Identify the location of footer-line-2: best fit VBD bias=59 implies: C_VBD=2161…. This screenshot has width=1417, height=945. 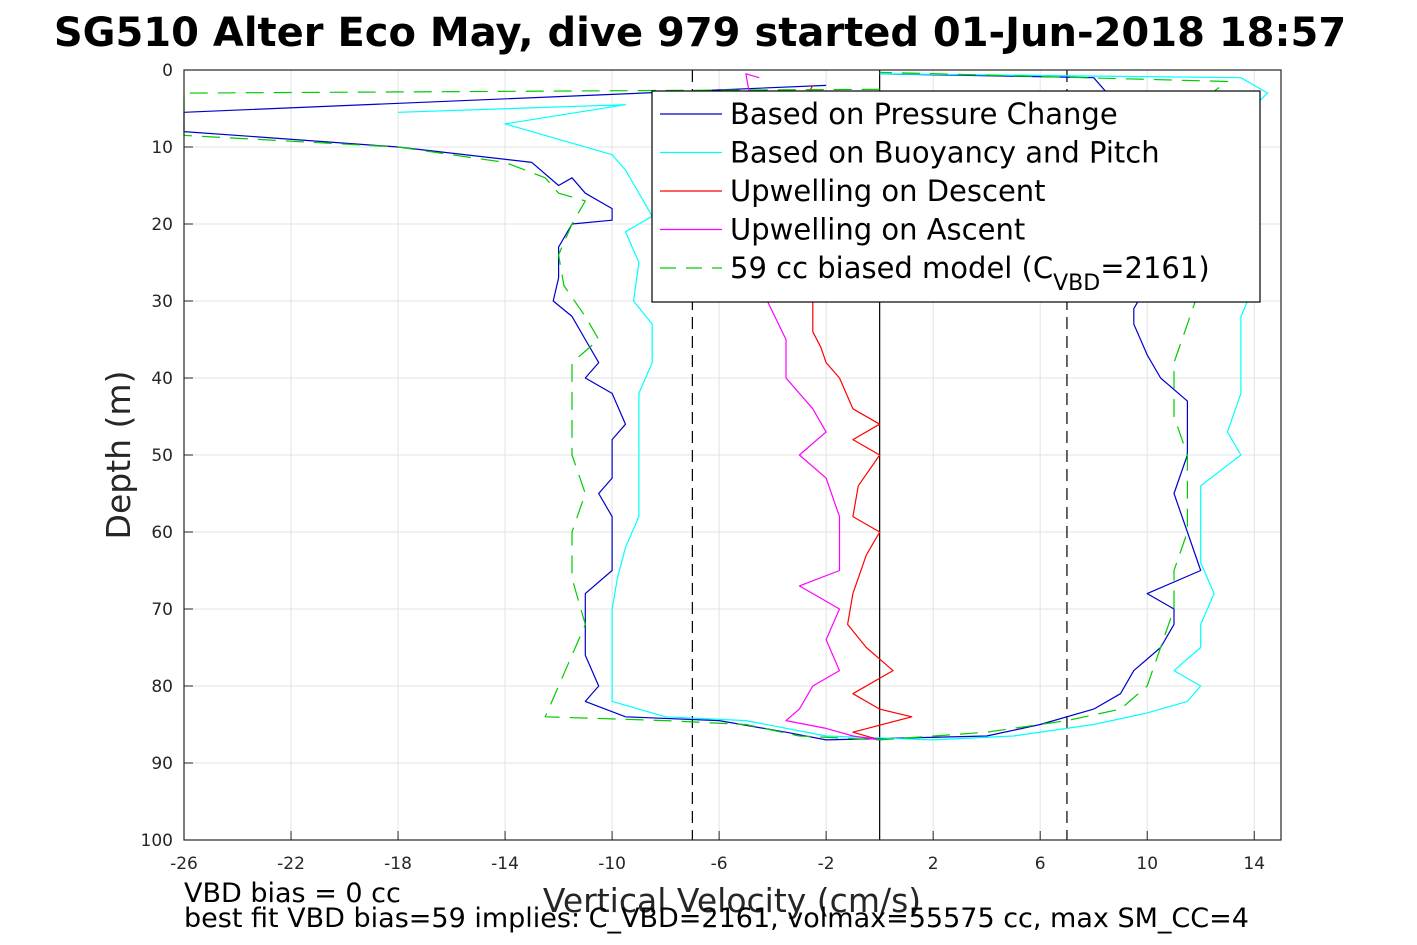
(716, 918).